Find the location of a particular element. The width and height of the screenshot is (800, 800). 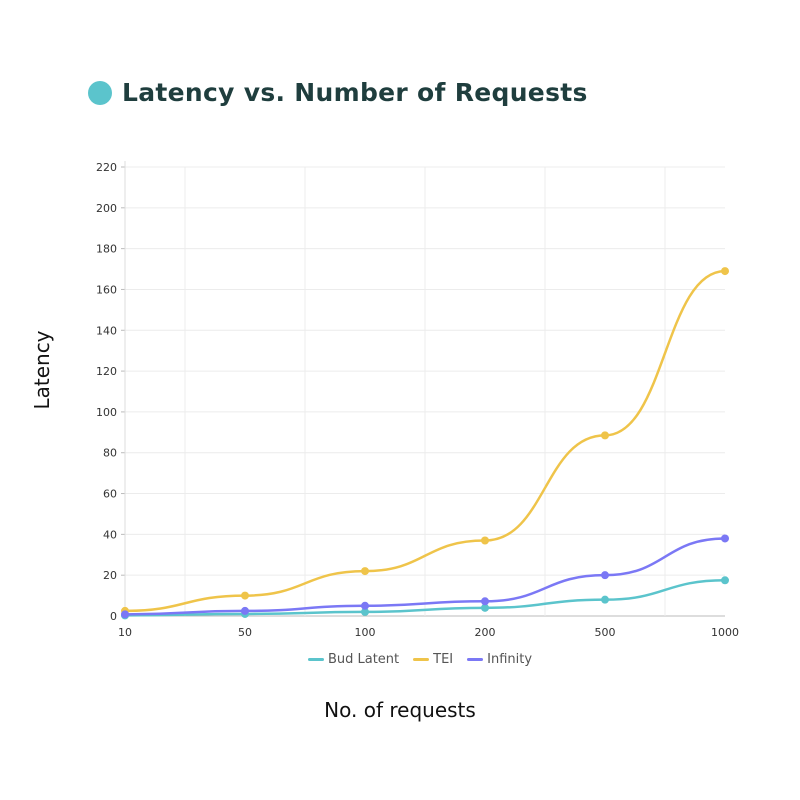

y-tick-label: 180 is located at coordinates (106, 249).